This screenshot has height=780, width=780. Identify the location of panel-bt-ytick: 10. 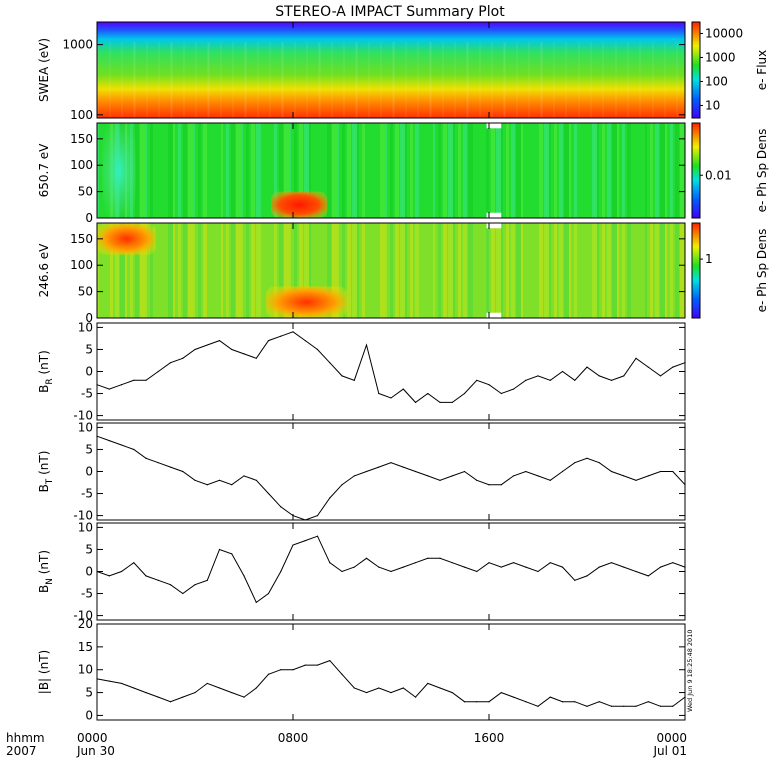
(85, 427).